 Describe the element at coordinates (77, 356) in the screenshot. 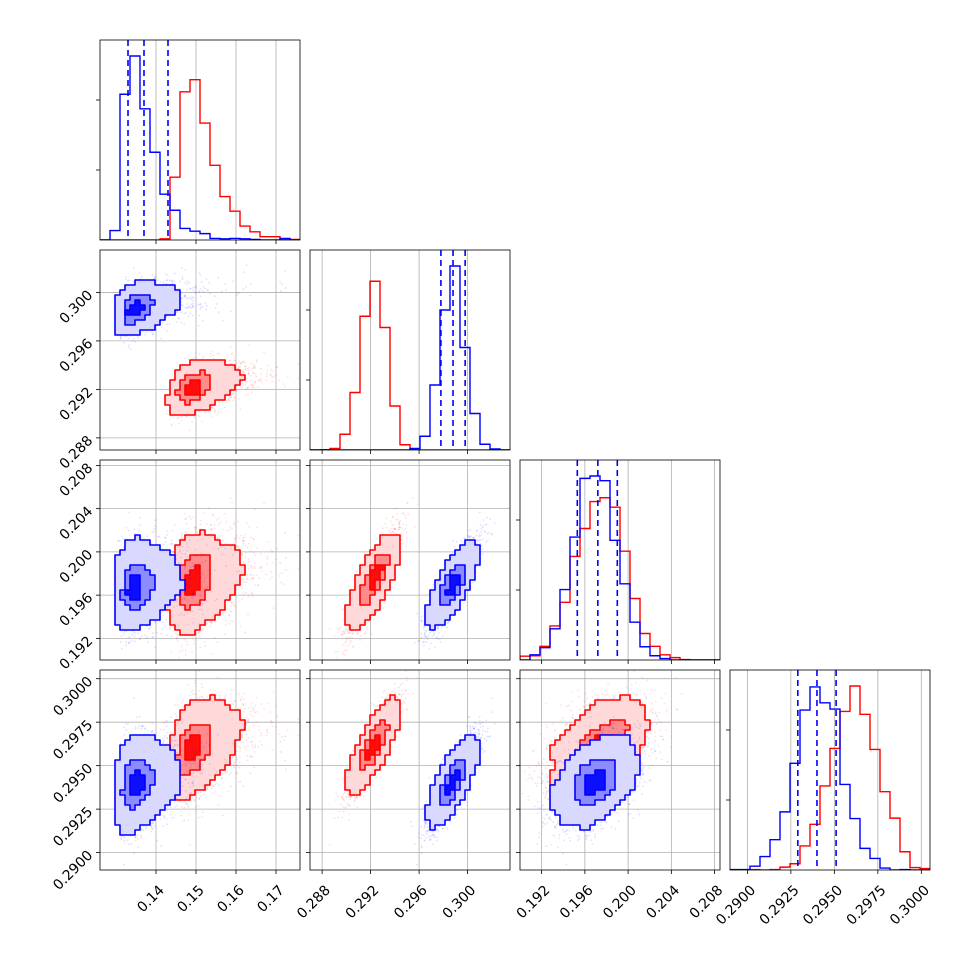

I see `y-tick-label: 0.296` at that location.